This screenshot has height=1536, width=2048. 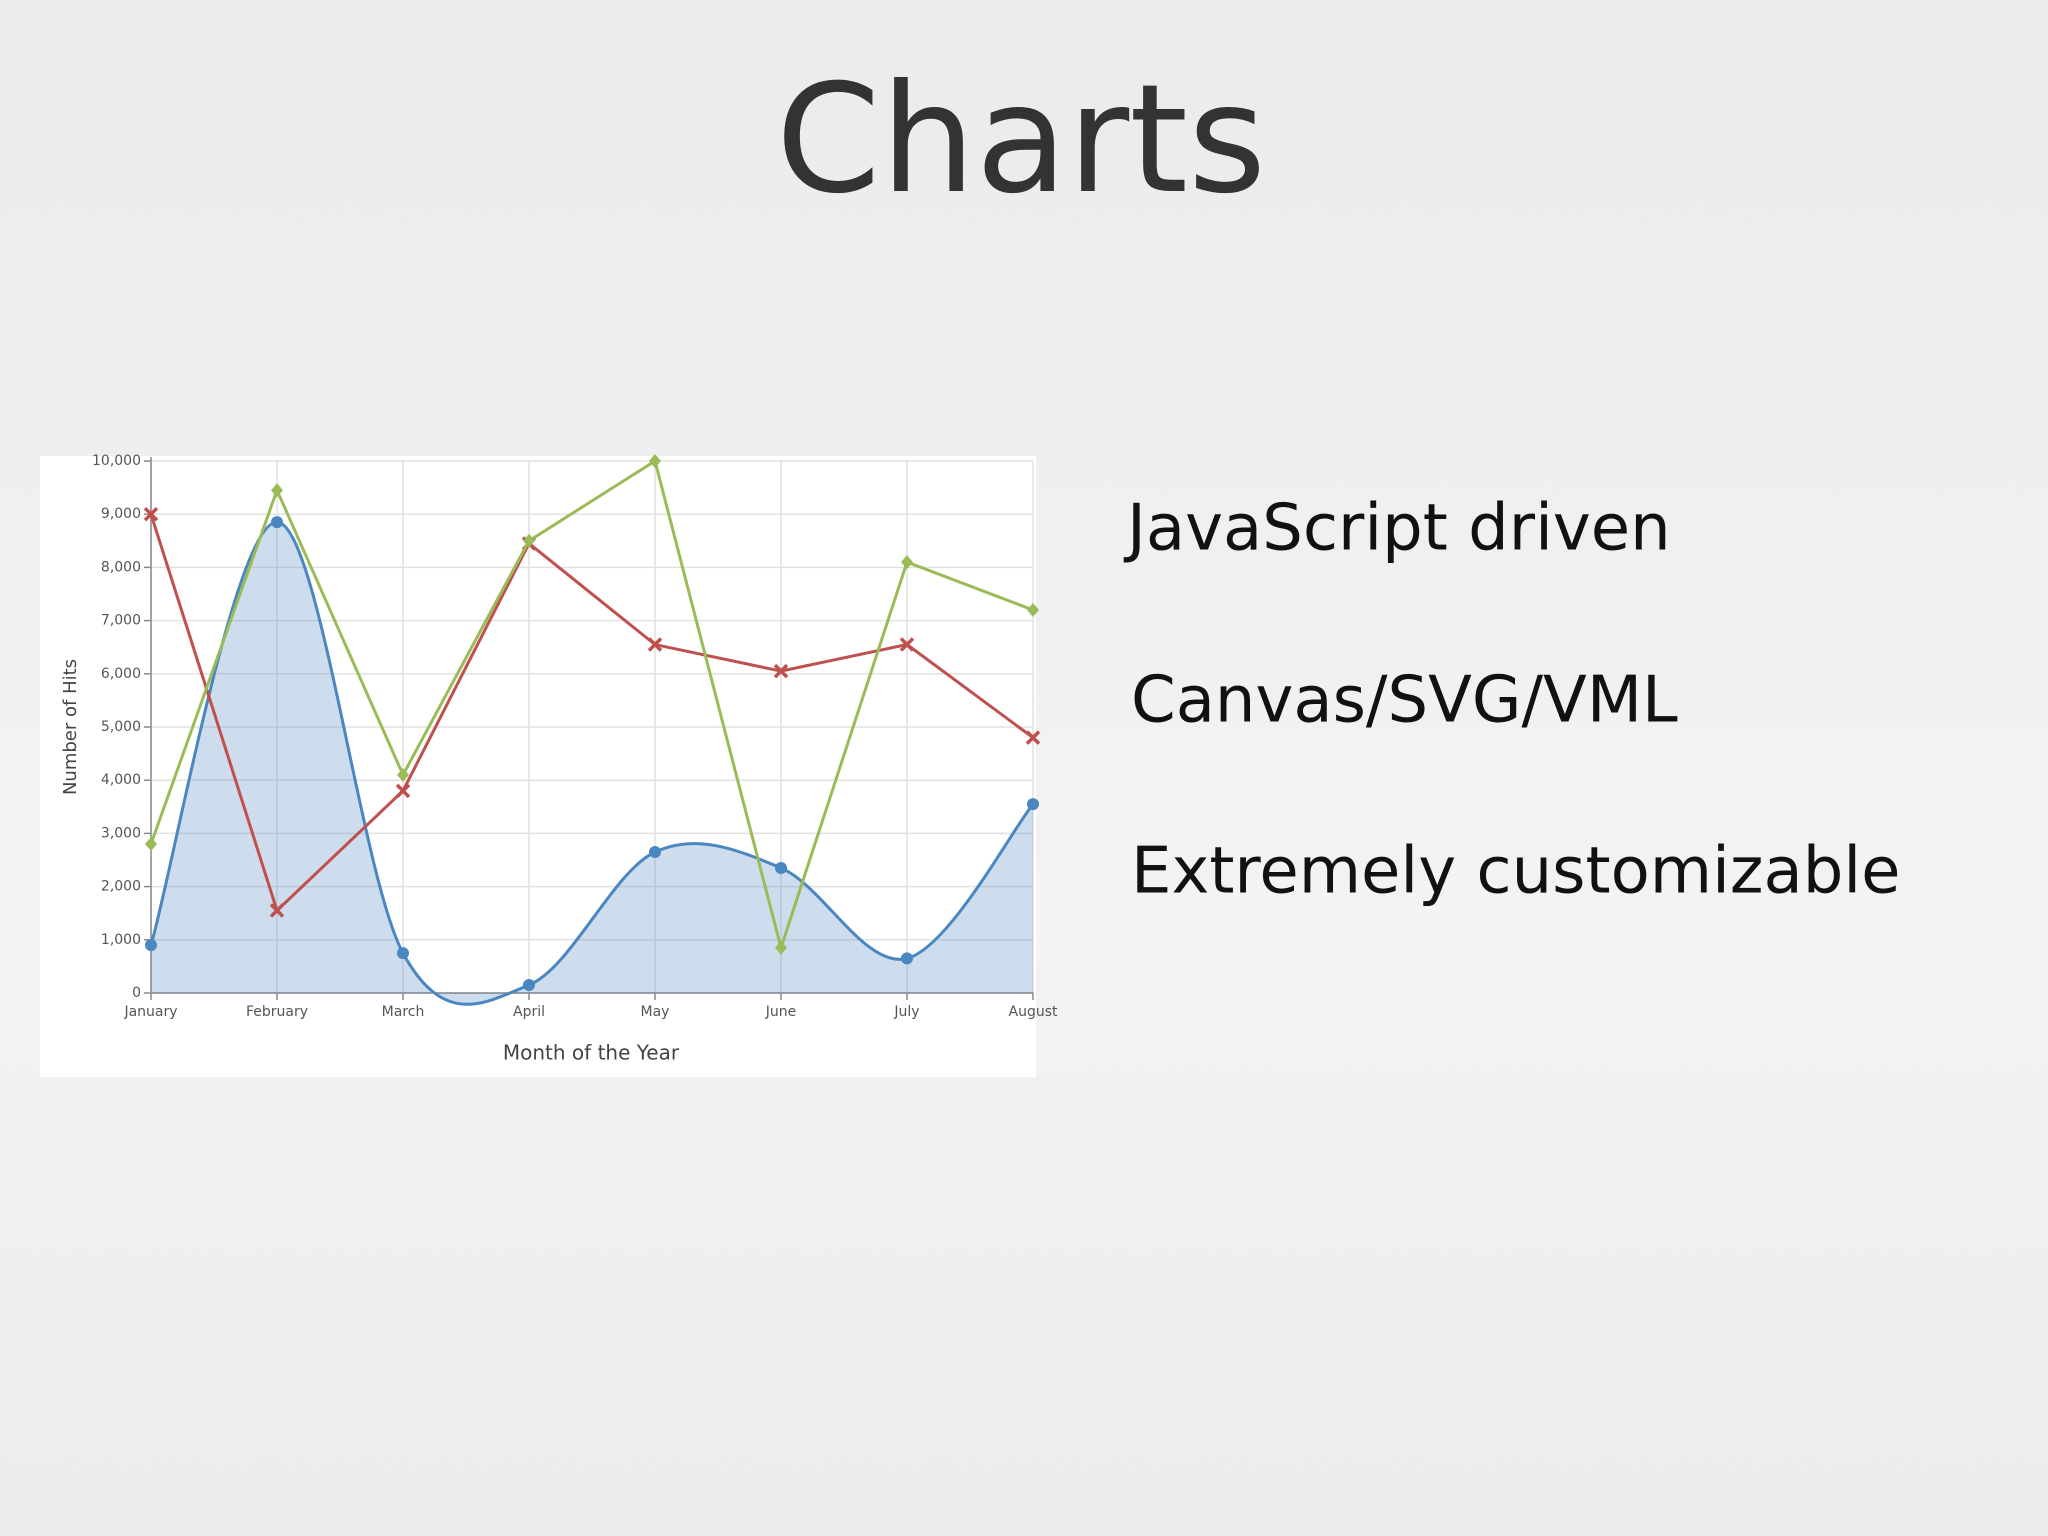 I want to click on bullet: Canvas/SVG/VML, so click(x=1404, y=701).